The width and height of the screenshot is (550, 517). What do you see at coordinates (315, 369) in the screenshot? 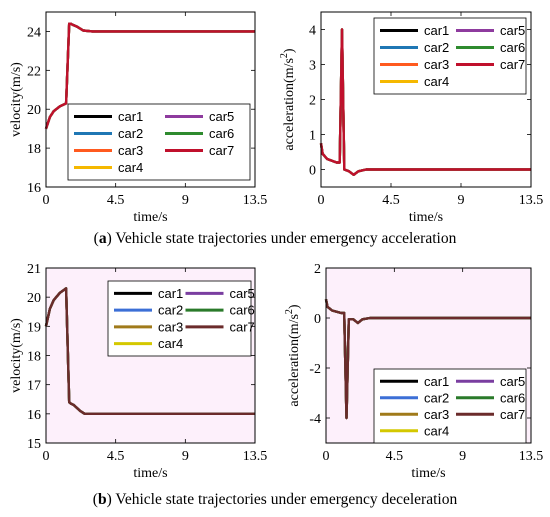
I see `y-tick-label: -2` at bounding box center [315, 369].